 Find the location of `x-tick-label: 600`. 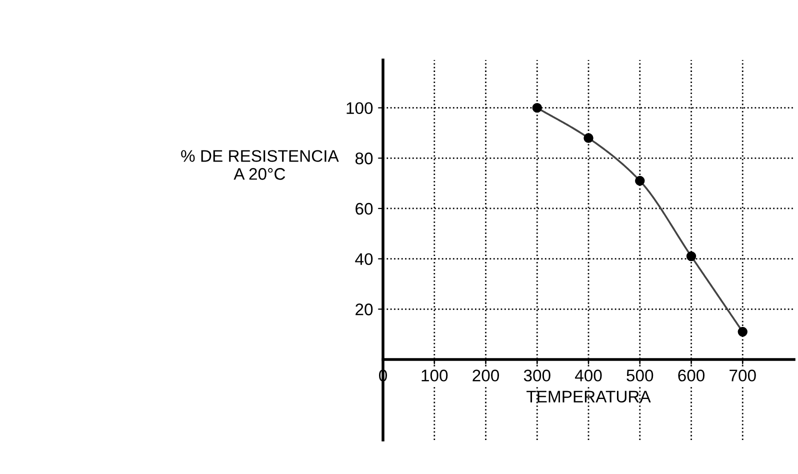

x-tick-label: 600 is located at coordinates (691, 376).